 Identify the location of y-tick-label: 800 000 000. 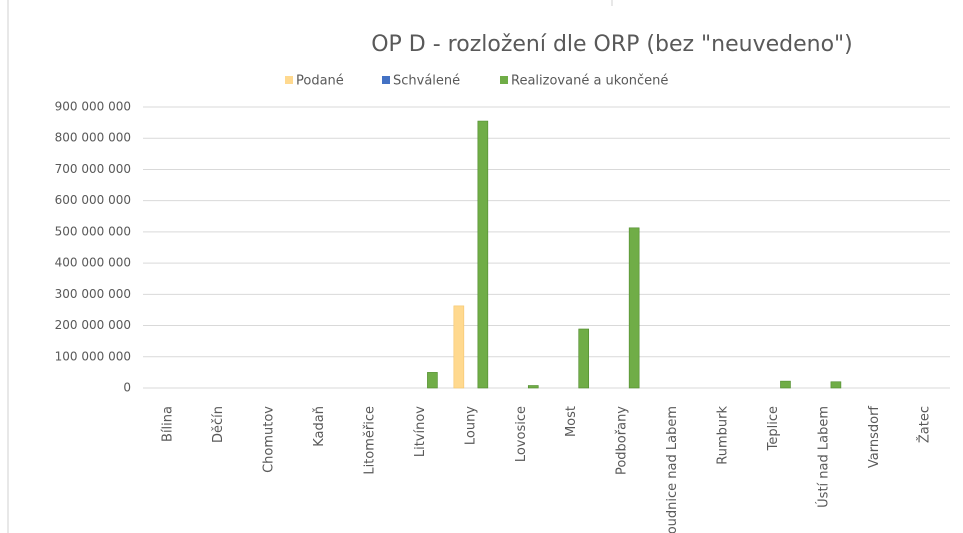
(93, 138).